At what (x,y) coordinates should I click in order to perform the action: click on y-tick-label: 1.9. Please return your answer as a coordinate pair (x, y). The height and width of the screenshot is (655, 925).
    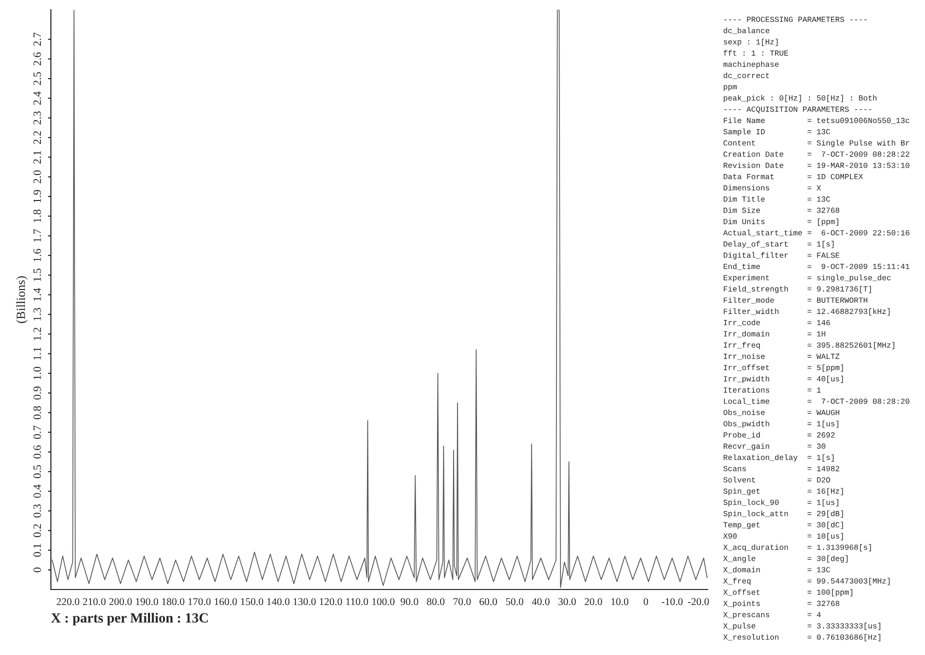
    Looking at the image, I should click on (38, 196).